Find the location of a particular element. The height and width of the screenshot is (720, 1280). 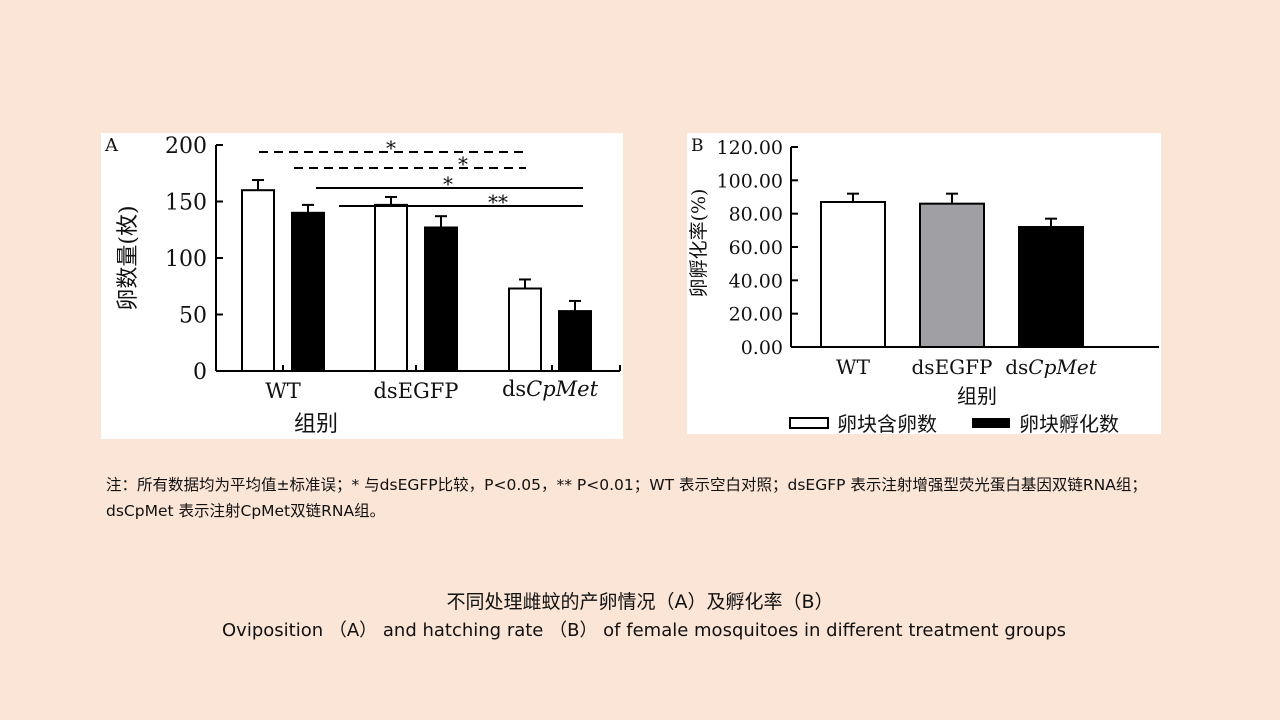

bar-b-dsEGFP is located at coordinates (952, 275).